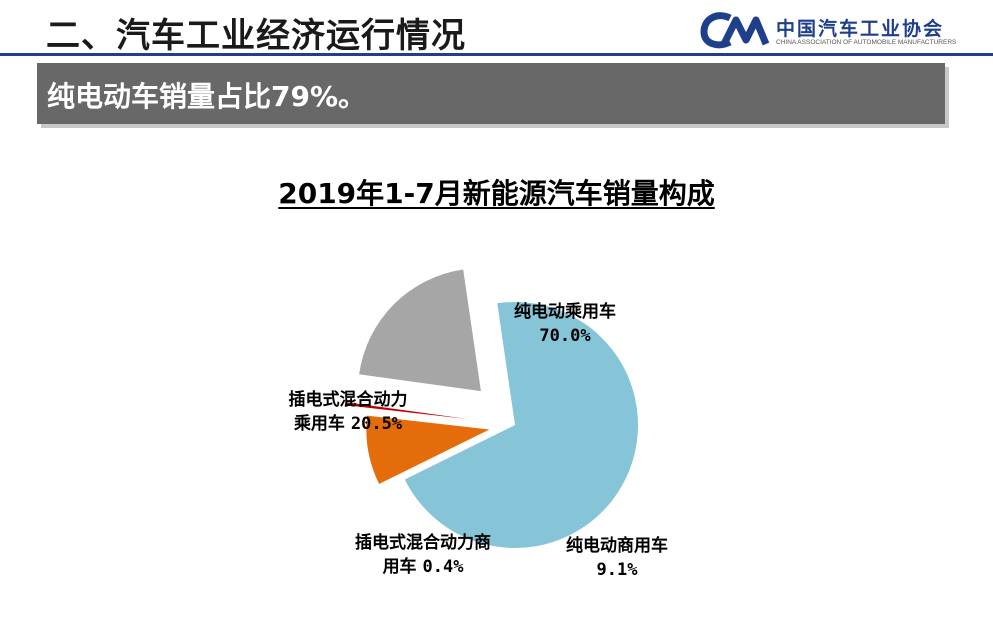 The width and height of the screenshot is (993, 627). Describe the element at coordinates (428, 449) in the screenshot. I see `slice-bev-commercial` at that location.